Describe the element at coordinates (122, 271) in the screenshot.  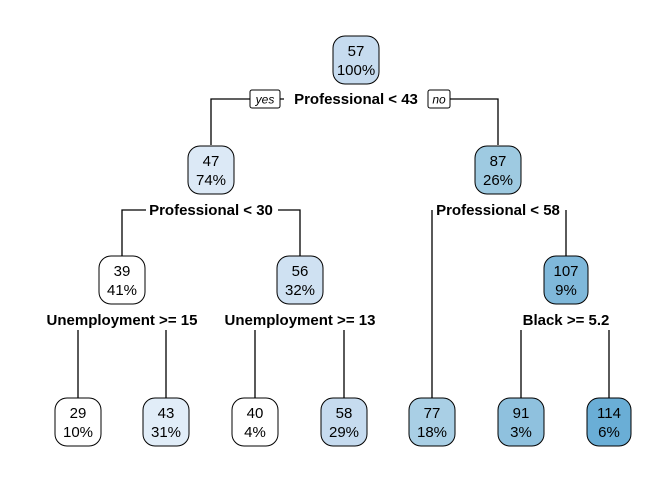
I see `node-value-n4: 39` at that location.